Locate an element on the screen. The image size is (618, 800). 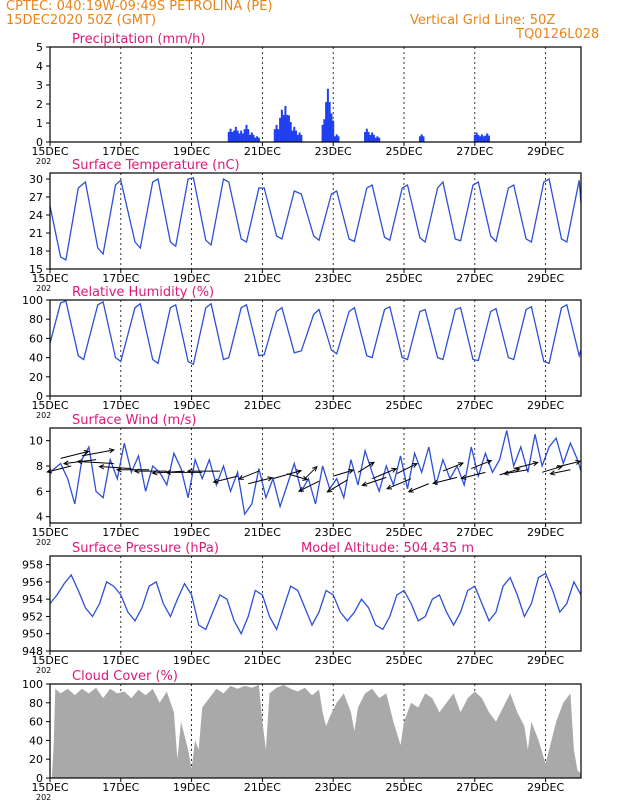
pressure-ytick-label: 950 is located at coordinates (32, 634).